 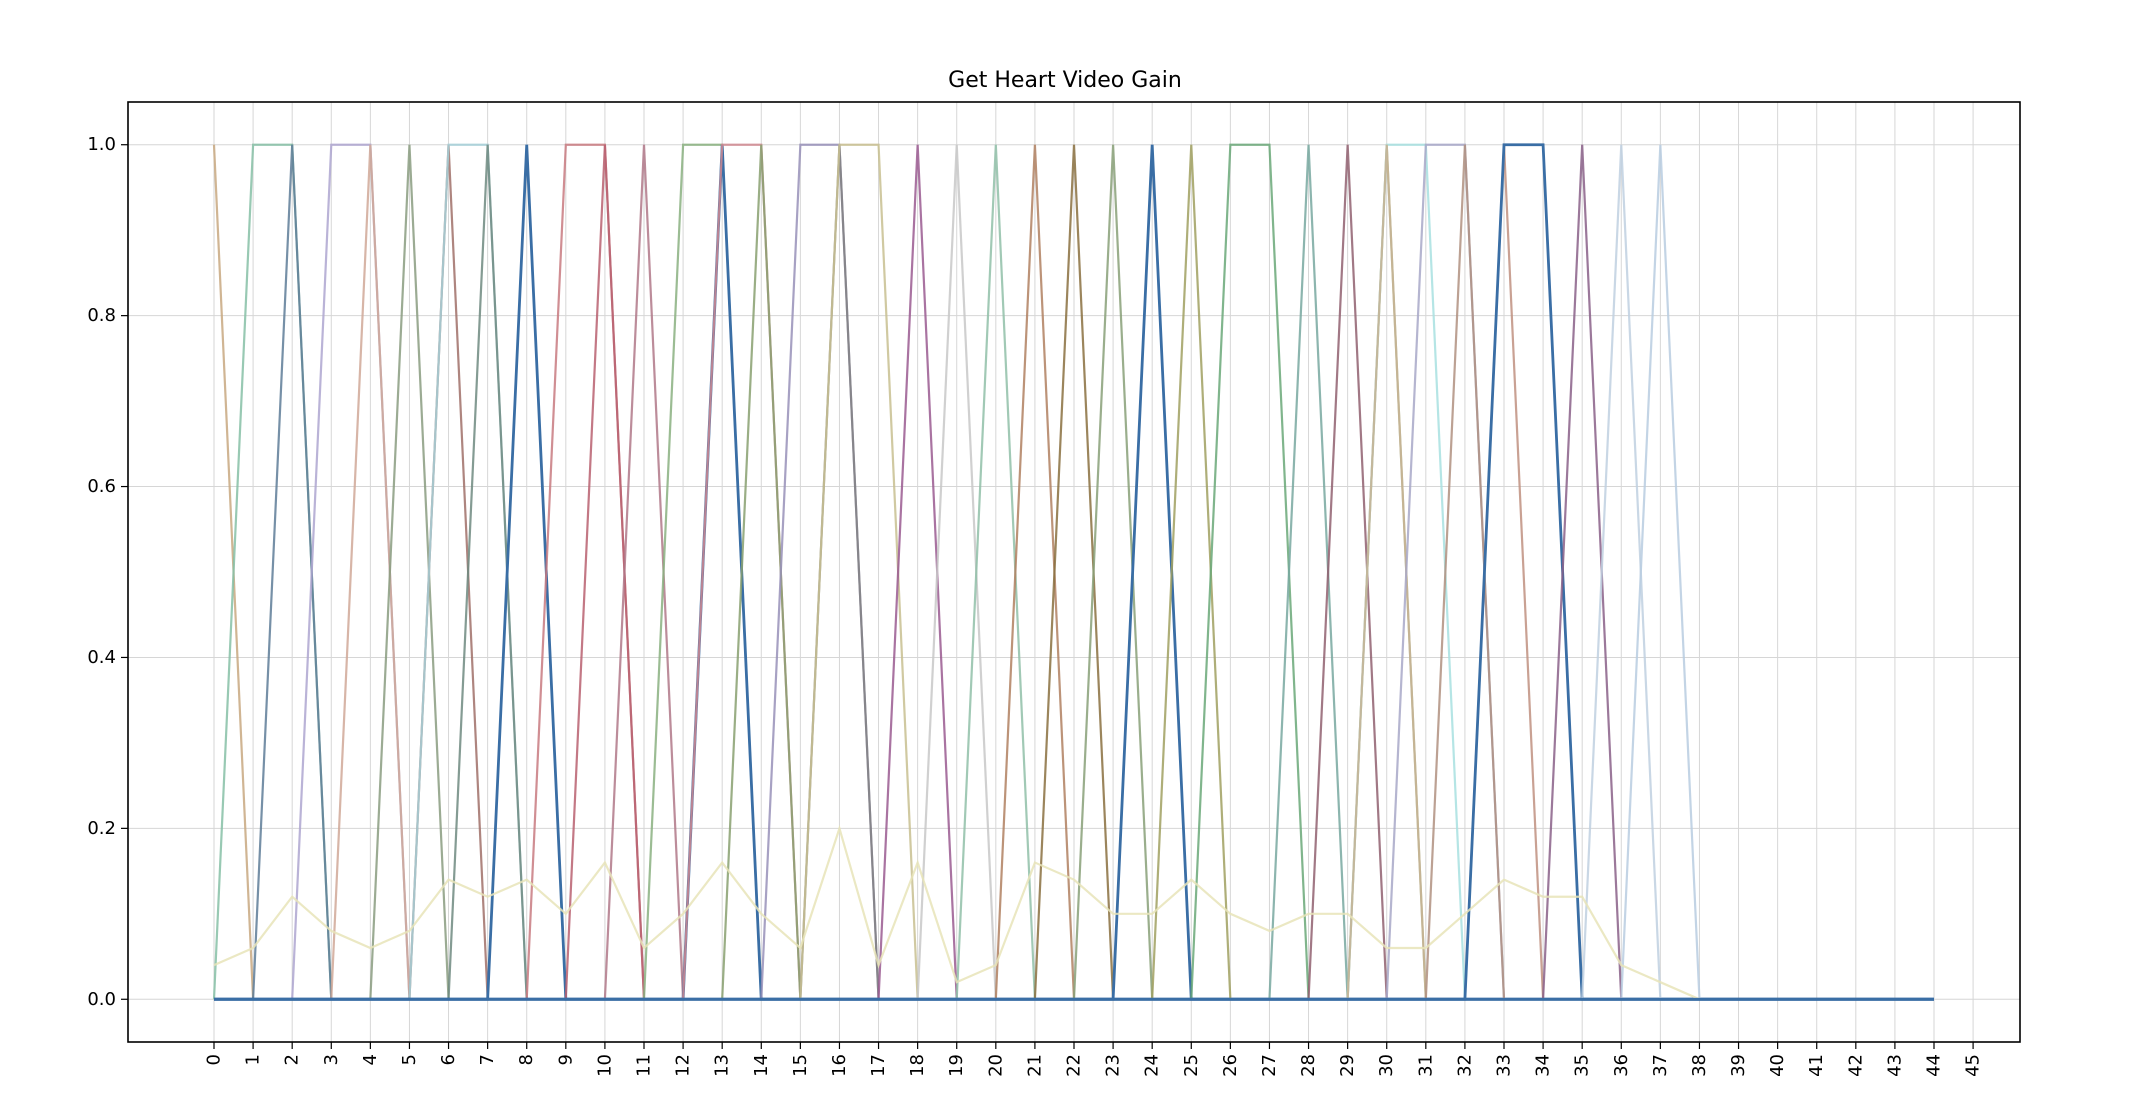 I want to click on x-tick-label: 39, so click(x=1738, y=1065).